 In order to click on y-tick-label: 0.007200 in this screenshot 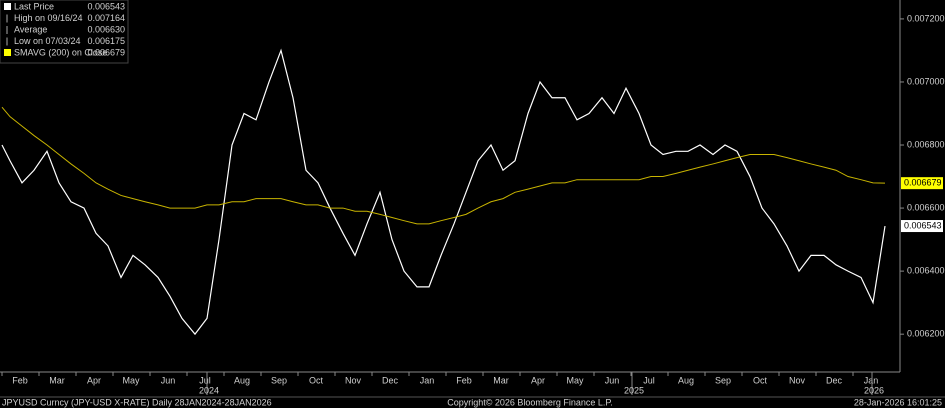, I will do `click(926, 18)`.